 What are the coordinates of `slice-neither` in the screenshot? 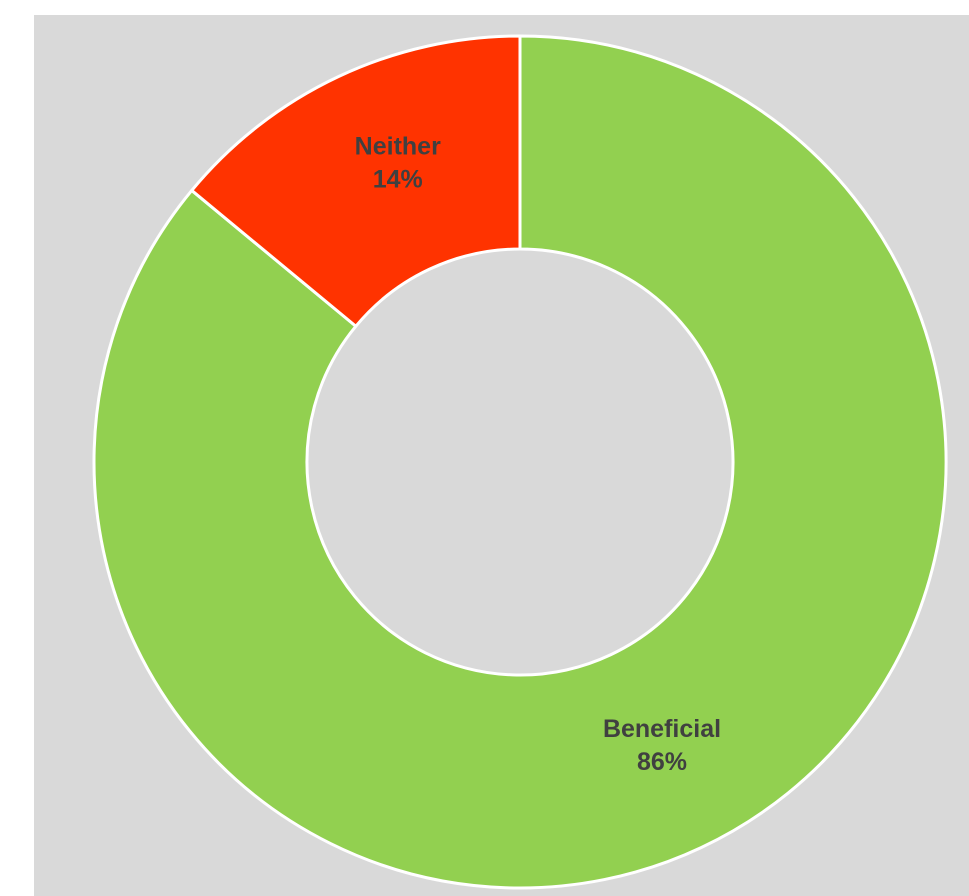 It's located at (356, 181).